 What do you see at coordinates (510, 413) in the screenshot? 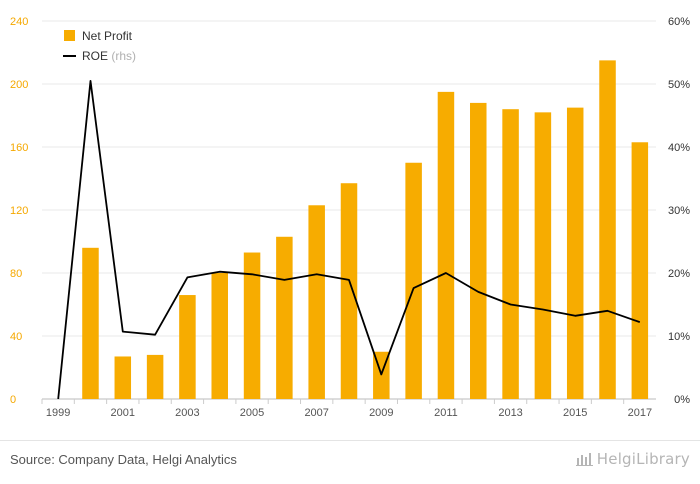
I see `x-tick-label: 2013` at bounding box center [510, 413].